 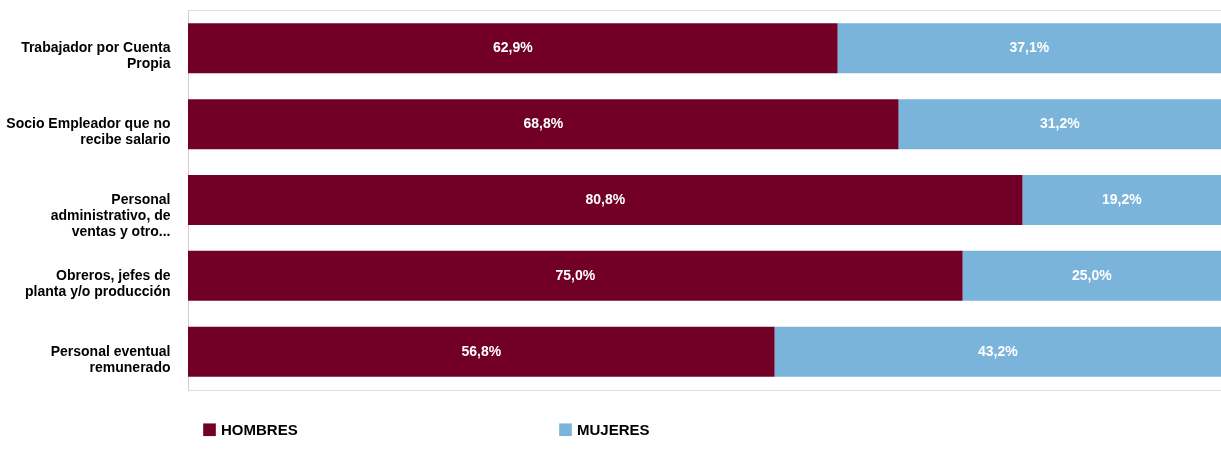 I want to click on data-label: 43,2%, so click(x=998, y=350).